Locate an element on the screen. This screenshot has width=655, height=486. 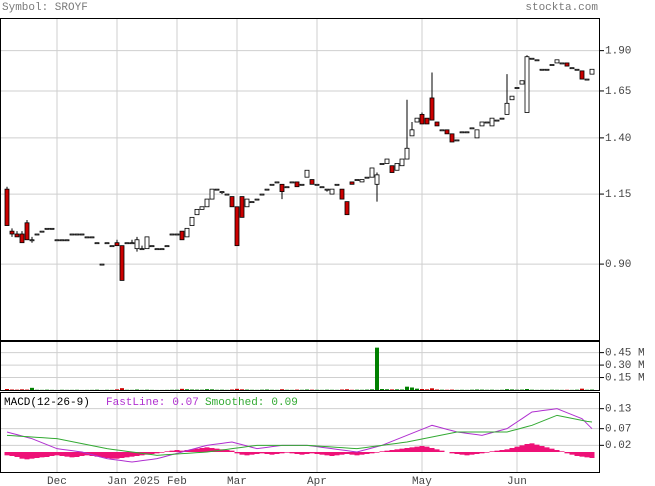
y-tick-label: 0.30 M is located at coordinates (625, 366).